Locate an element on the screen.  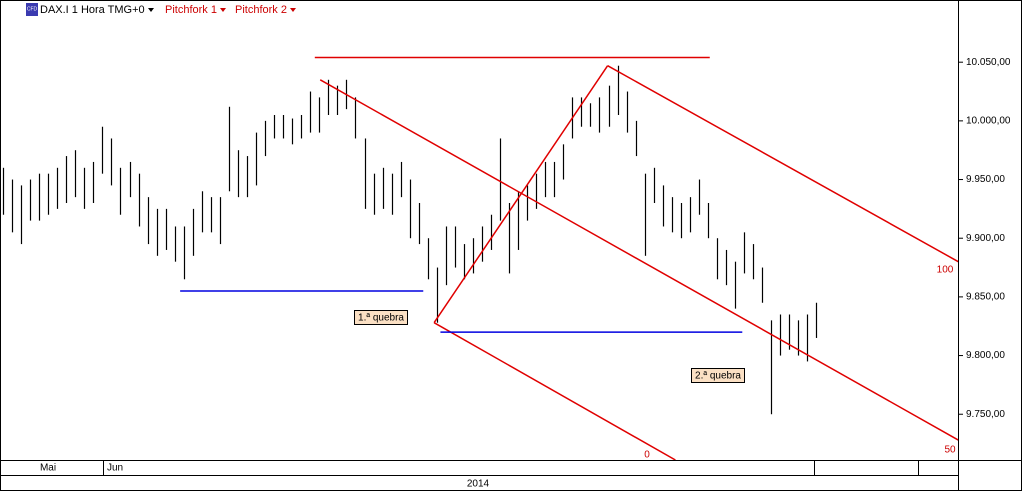
y-tick-label: 9.850,00 is located at coordinates (985, 297).